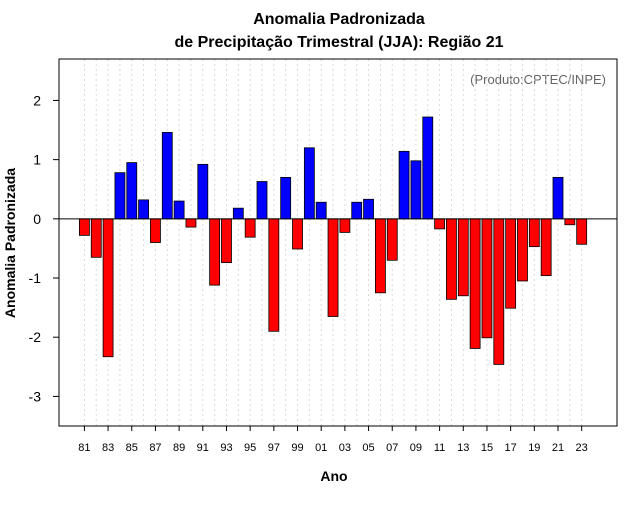 The width and height of the screenshot is (640, 505). What do you see at coordinates (392, 448) in the screenshot?
I see `x-tick-label: 07` at bounding box center [392, 448].